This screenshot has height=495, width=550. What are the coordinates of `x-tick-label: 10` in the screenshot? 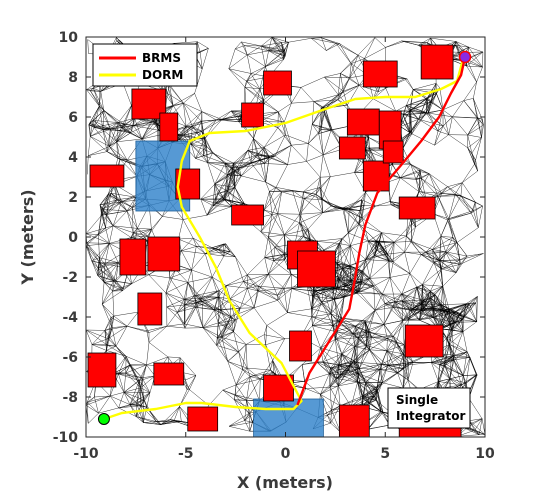 It's located at (485, 454).